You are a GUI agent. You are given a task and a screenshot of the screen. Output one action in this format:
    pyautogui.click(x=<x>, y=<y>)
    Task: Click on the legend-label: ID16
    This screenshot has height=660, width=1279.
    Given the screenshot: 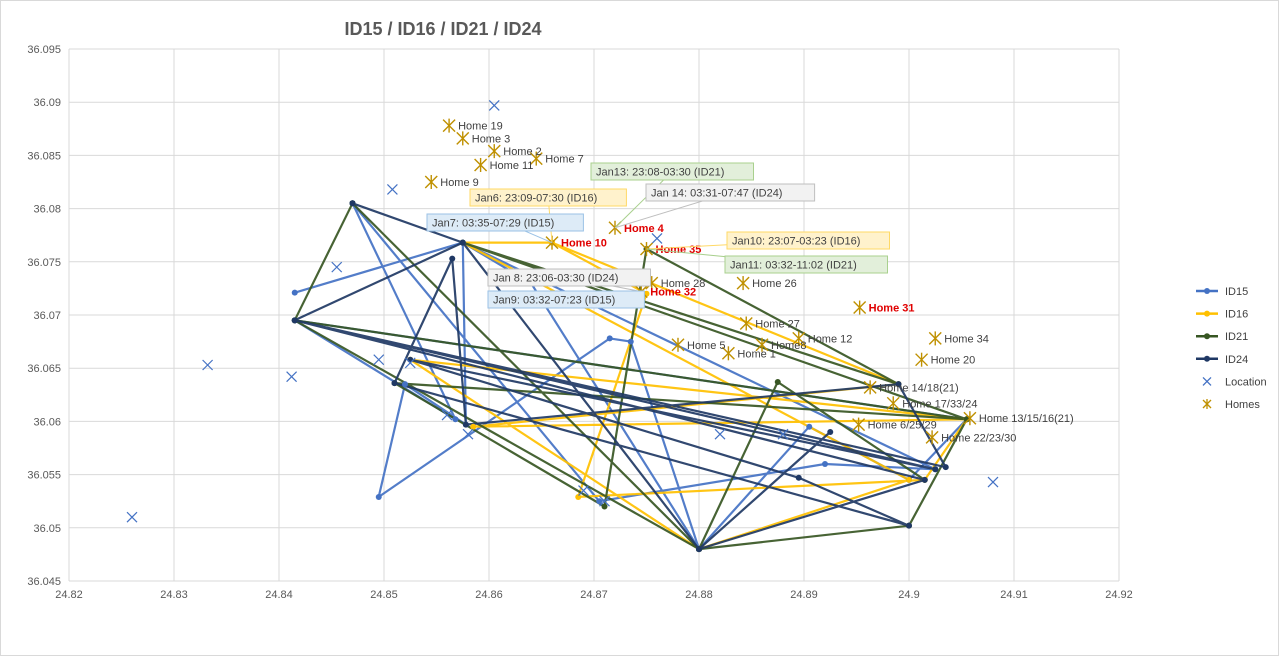 What is the action you would take?
    pyautogui.click(x=1236, y=315)
    